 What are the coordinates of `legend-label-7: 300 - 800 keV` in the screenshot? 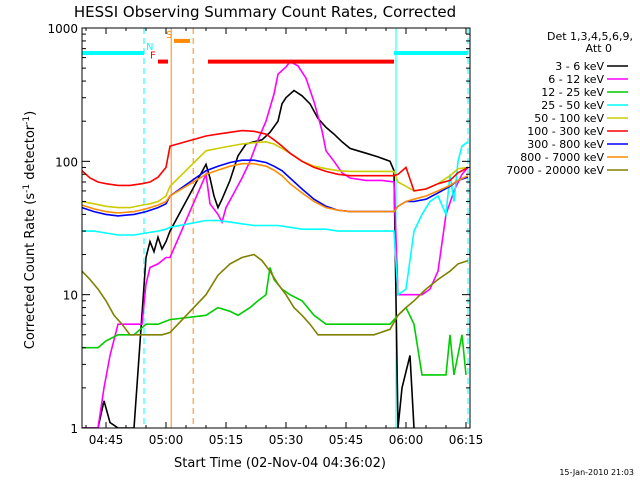 It's located at (565, 144).